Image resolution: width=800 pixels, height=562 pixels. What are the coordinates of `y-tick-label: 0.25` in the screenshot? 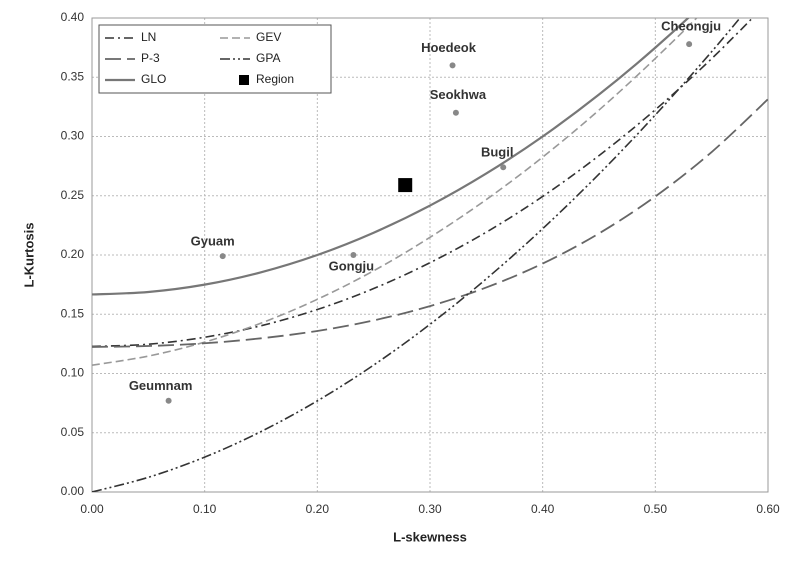 It's located at (73, 195).